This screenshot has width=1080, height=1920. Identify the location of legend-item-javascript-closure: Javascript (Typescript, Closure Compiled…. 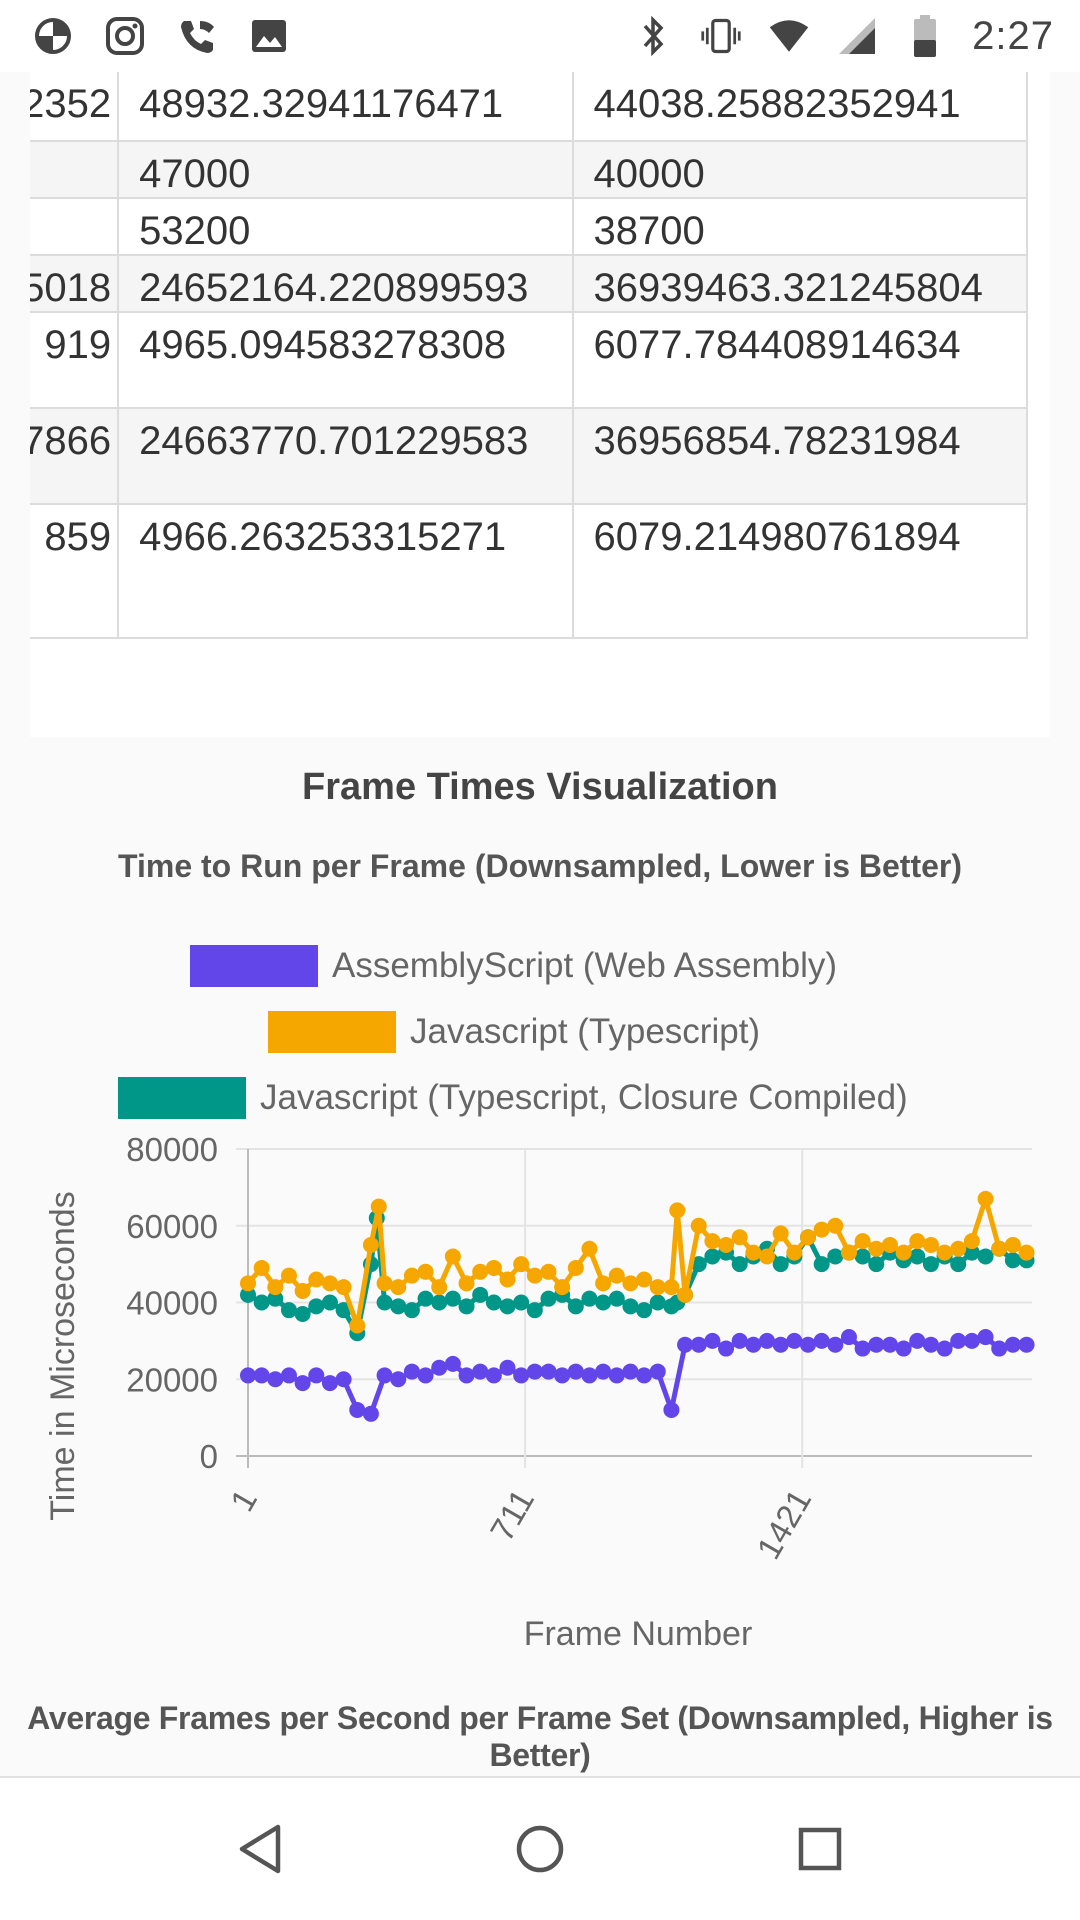
(513, 1098).